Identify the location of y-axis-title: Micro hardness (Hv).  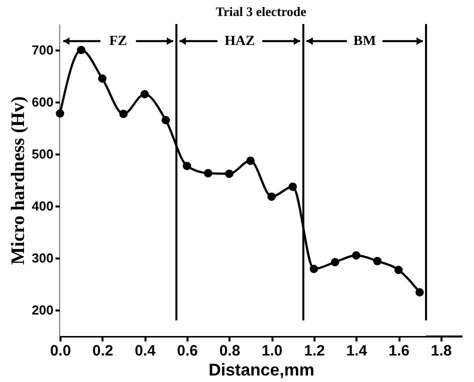
(18, 180).